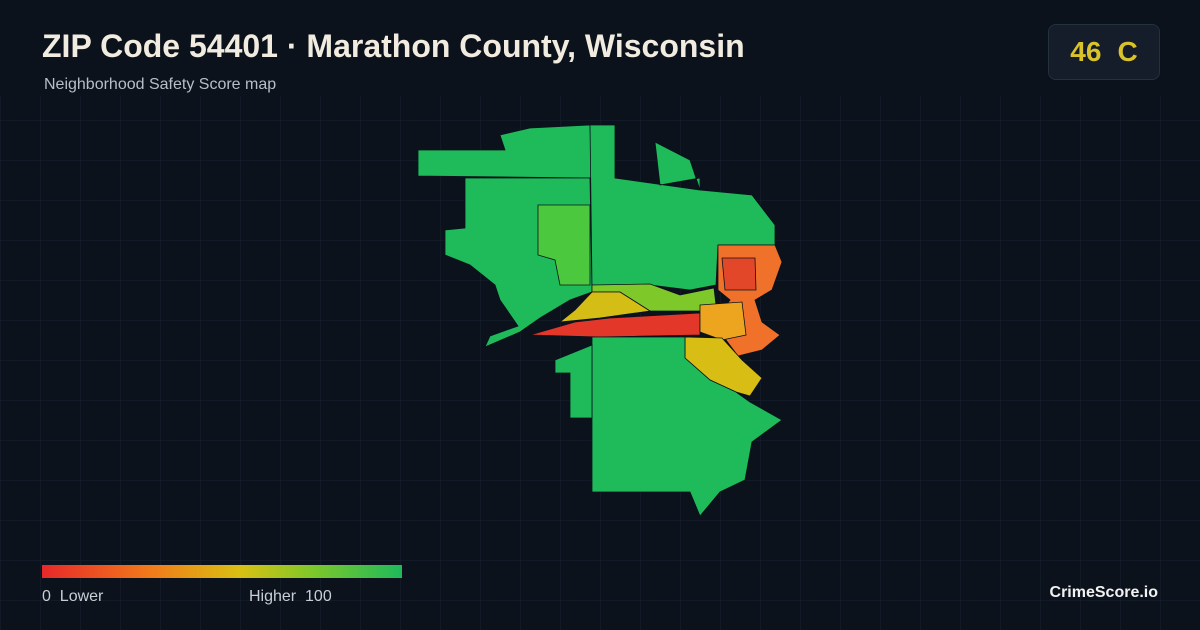 The width and height of the screenshot is (1200, 630). I want to click on legend-high: Higher 100, so click(290, 597).